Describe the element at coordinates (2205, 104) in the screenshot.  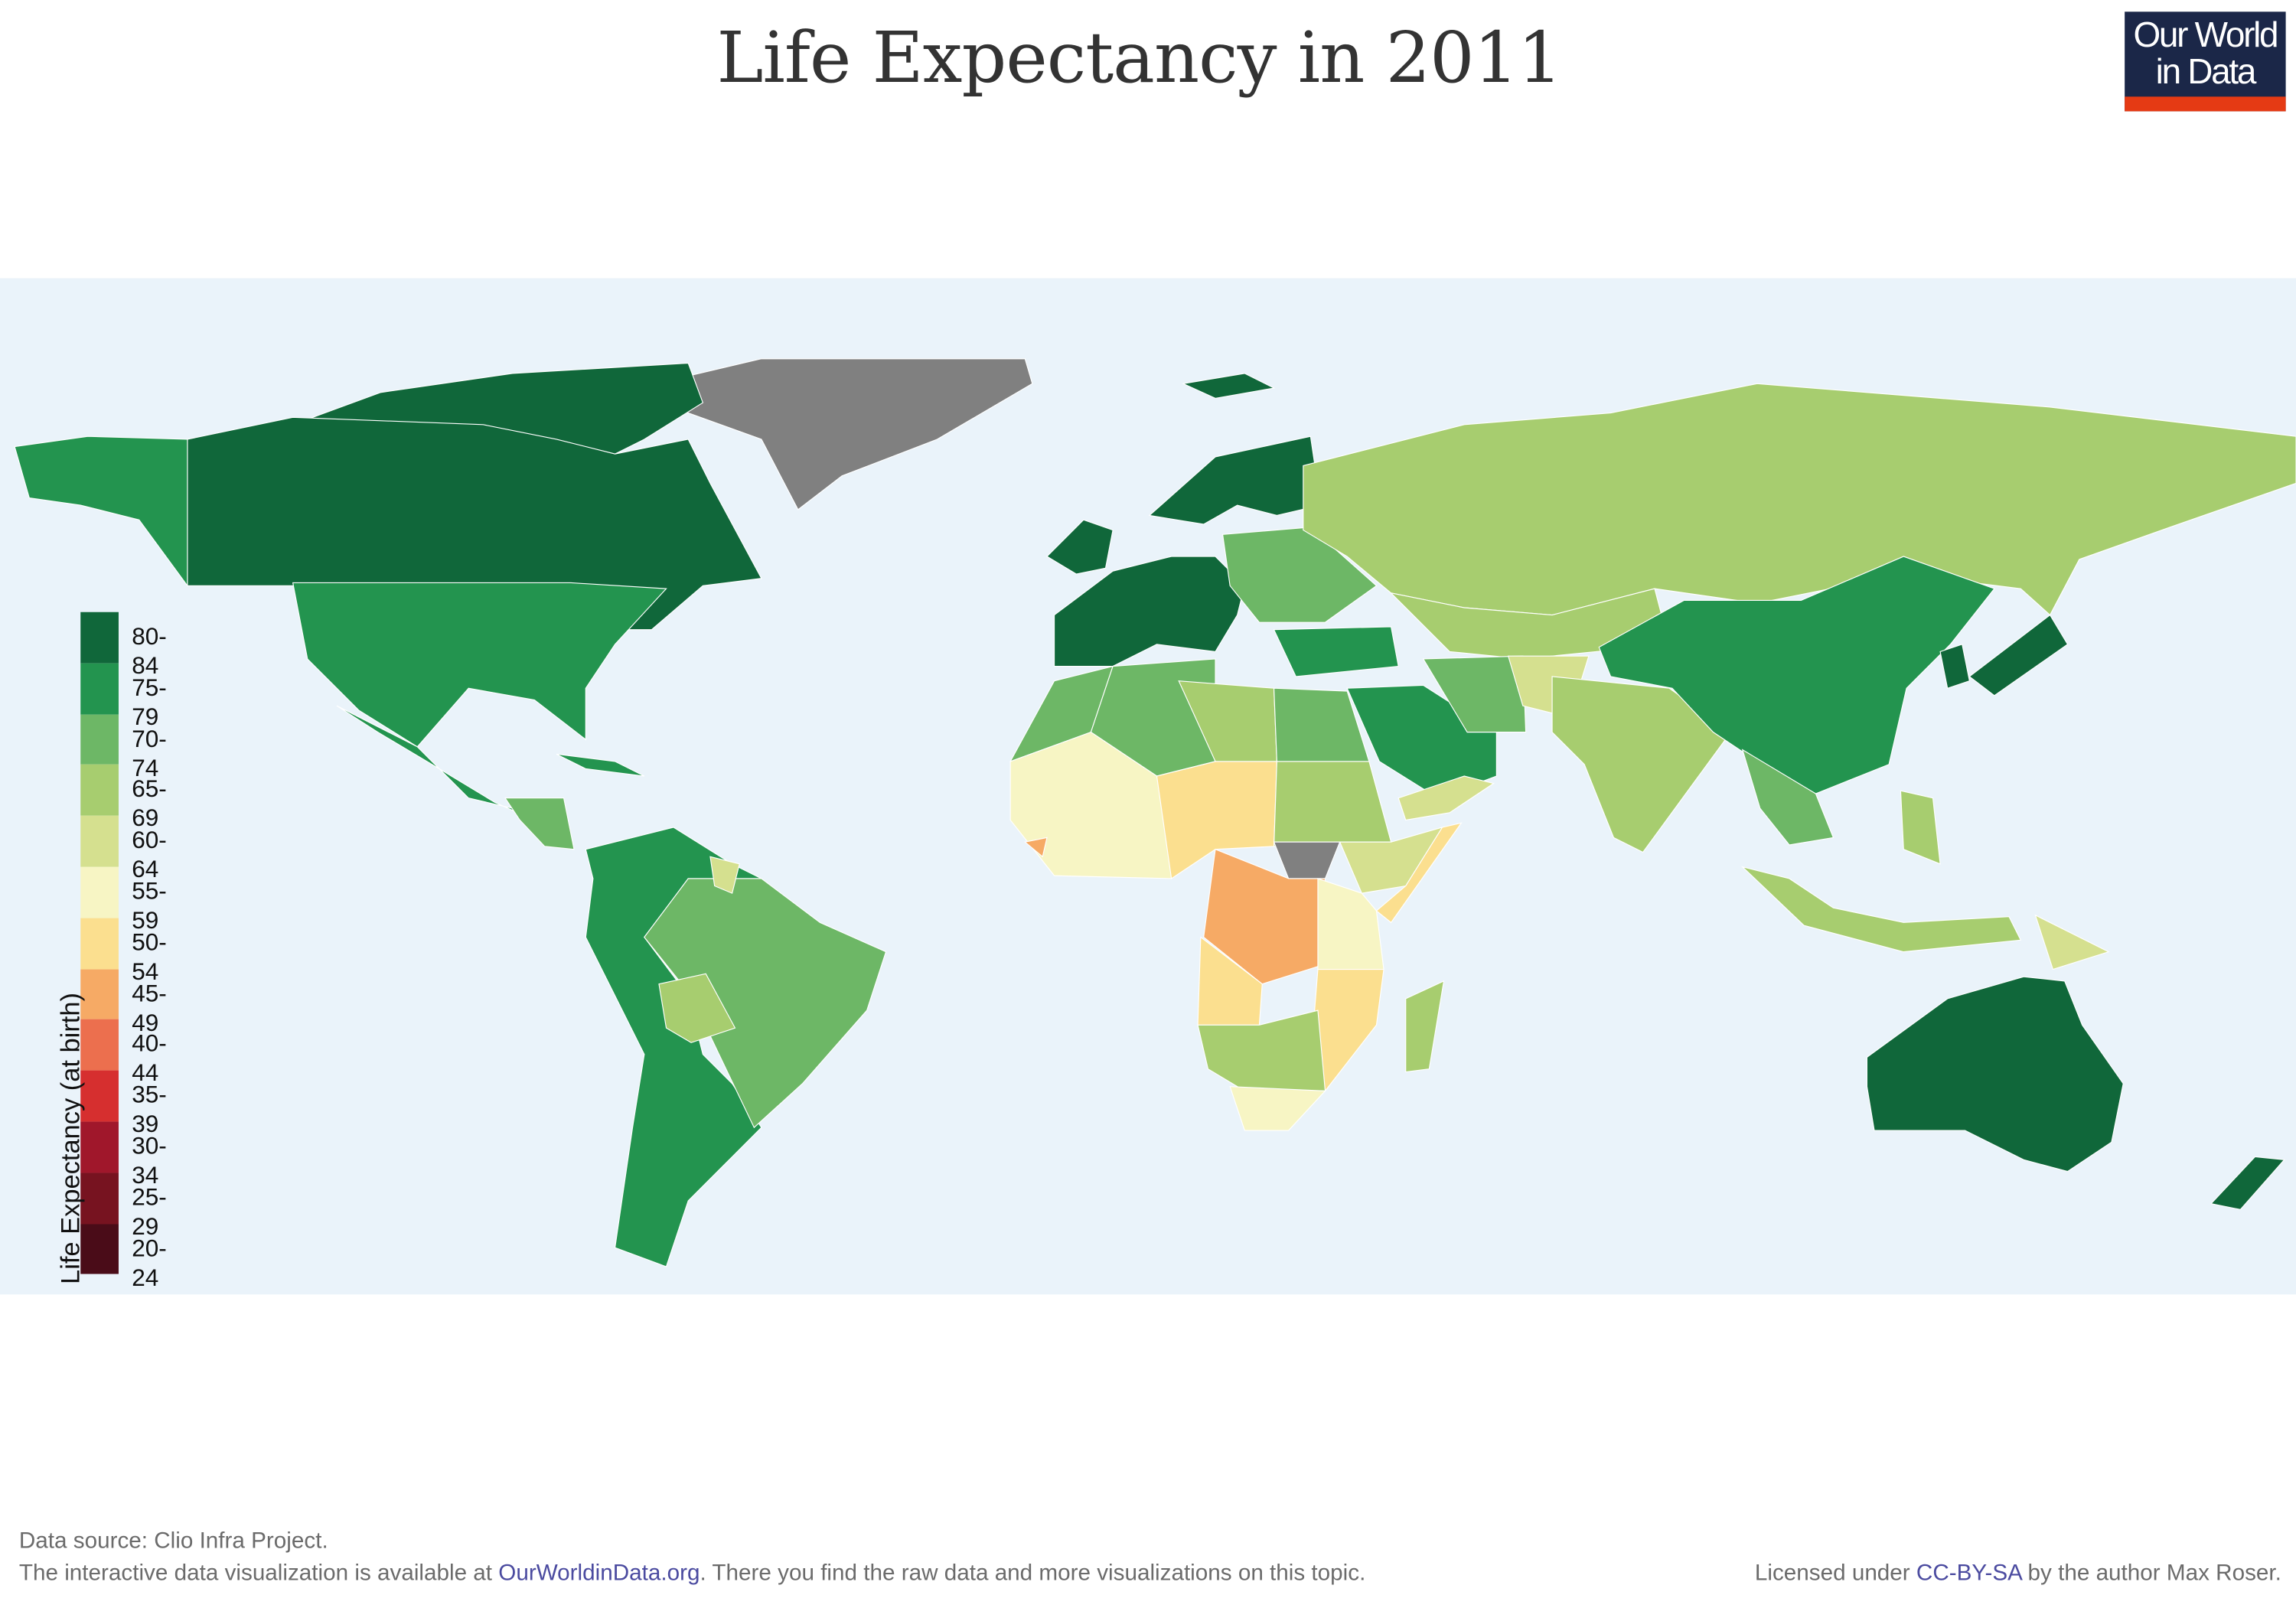
I see `logo-accent-bar` at that location.